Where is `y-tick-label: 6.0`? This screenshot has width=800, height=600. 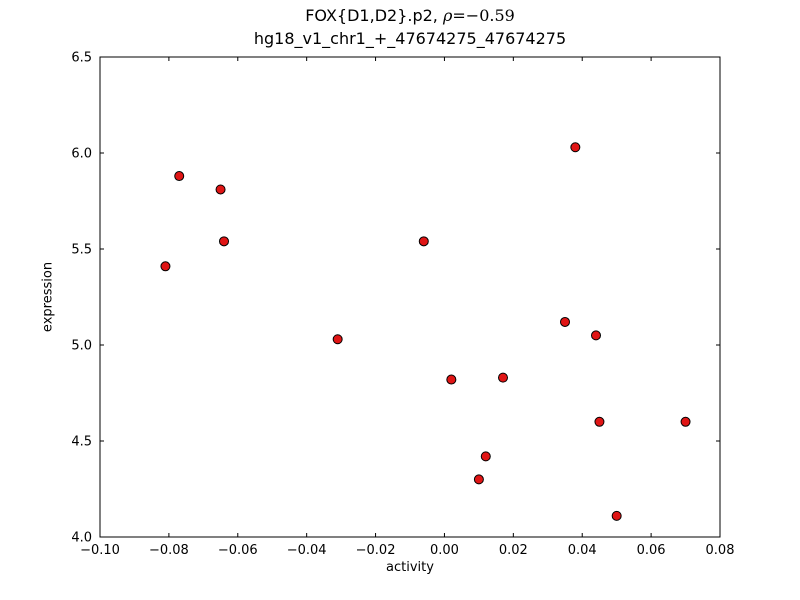 y-tick-label: 6.0 is located at coordinates (81, 154).